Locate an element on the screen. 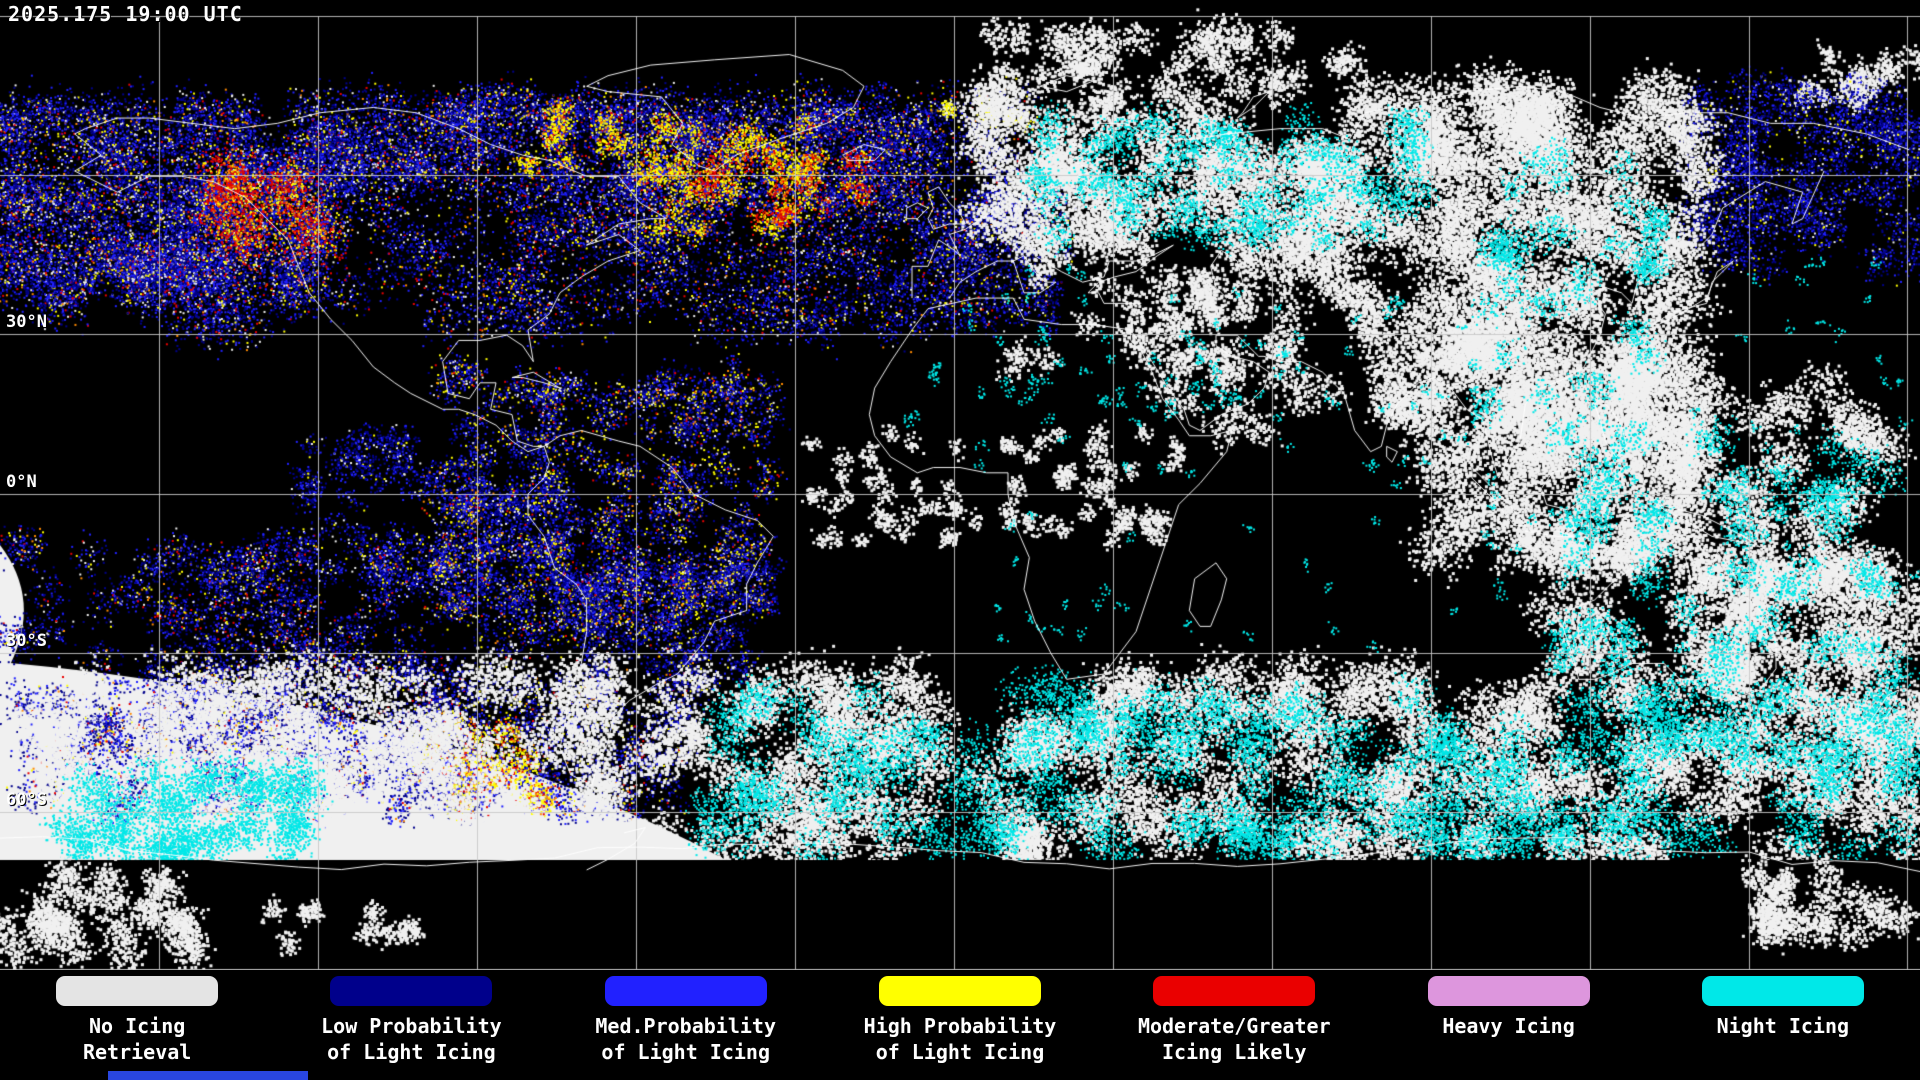 Image resolution: width=1920 pixels, height=1080 pixels. legend-label-line: Retrieval is located at coordinates (137, 1052).